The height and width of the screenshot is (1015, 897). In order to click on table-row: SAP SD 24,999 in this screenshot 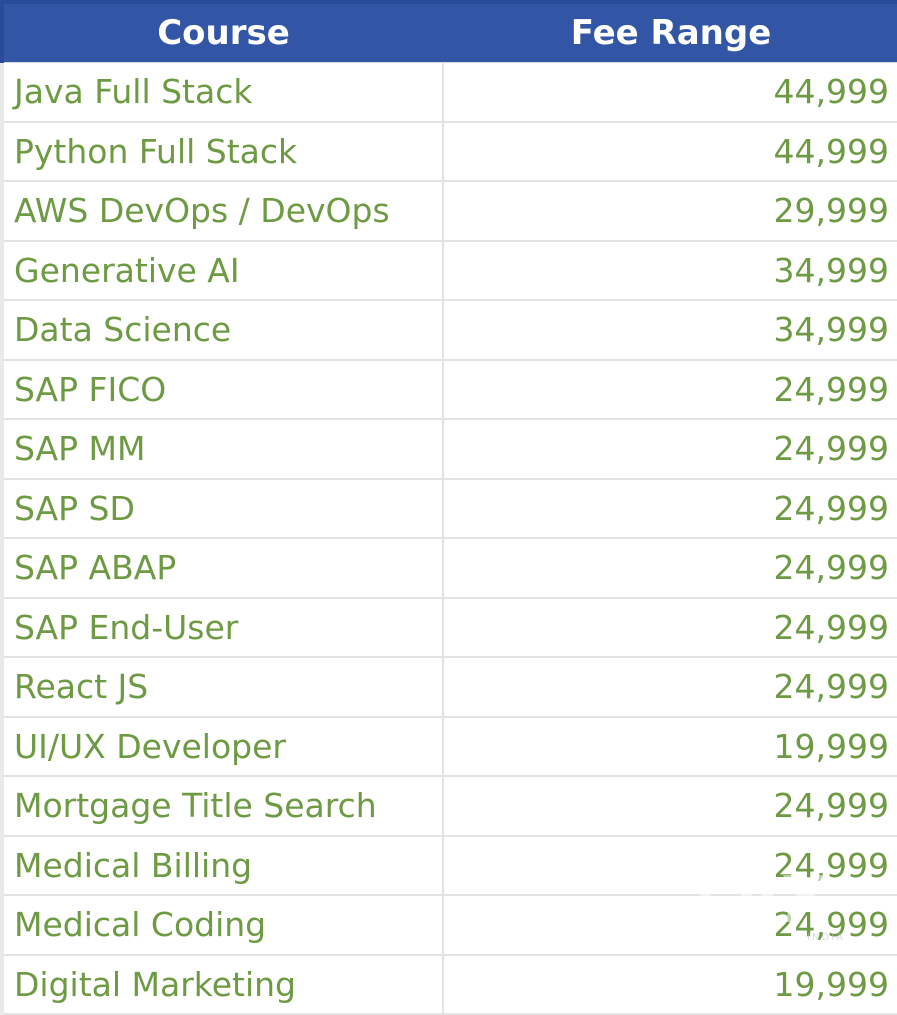, I will do `click(448, 508)`.